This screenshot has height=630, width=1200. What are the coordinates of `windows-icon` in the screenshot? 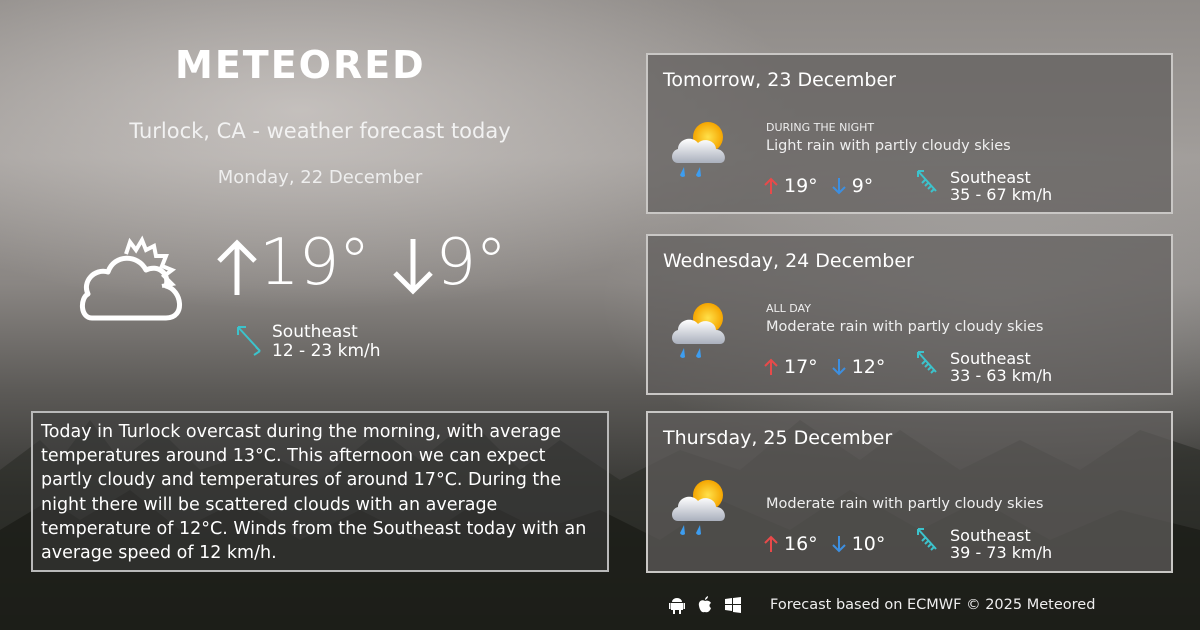 It's located at (733, 605).